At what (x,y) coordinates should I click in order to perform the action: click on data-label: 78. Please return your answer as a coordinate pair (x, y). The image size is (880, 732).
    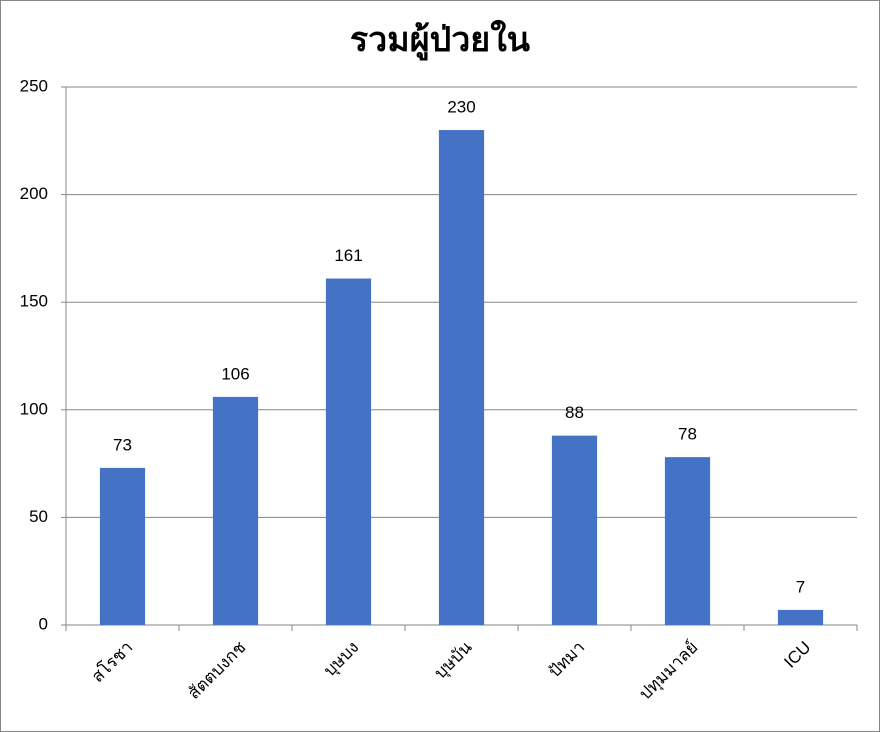
    Looking at the image, I should click on (687, 434).